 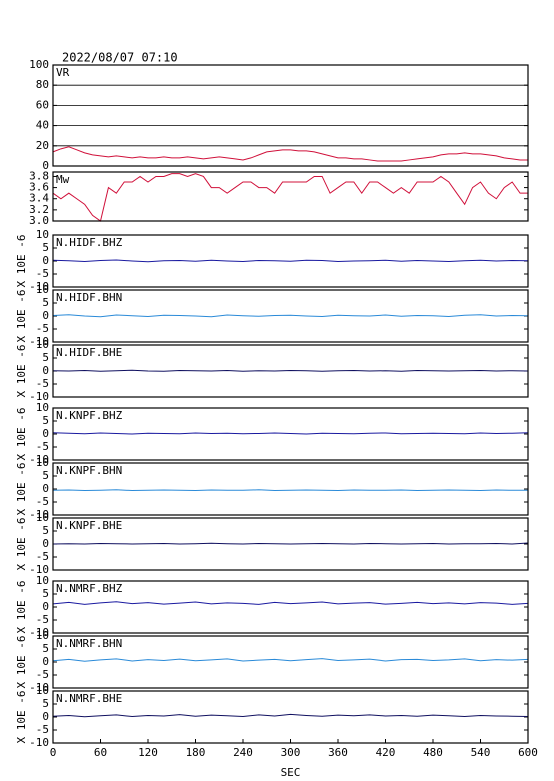 I want to click on panel-label: Mw, so click(x=63, y=179).